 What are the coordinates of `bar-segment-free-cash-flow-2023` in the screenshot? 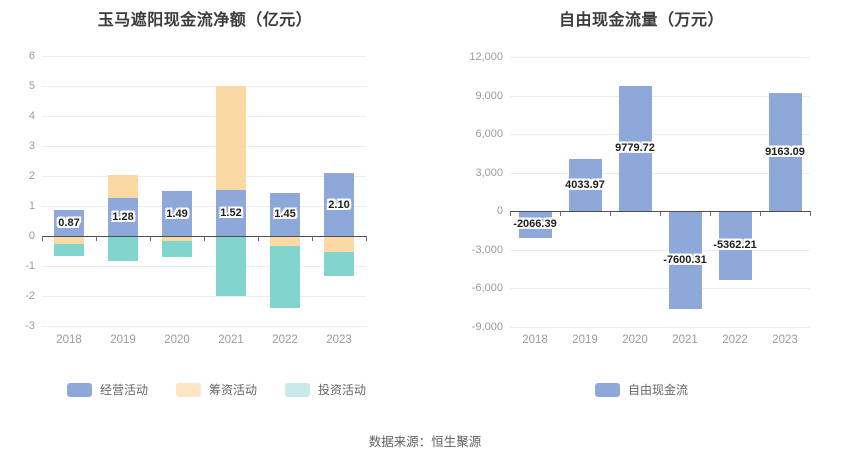 It's located at (785, 152).